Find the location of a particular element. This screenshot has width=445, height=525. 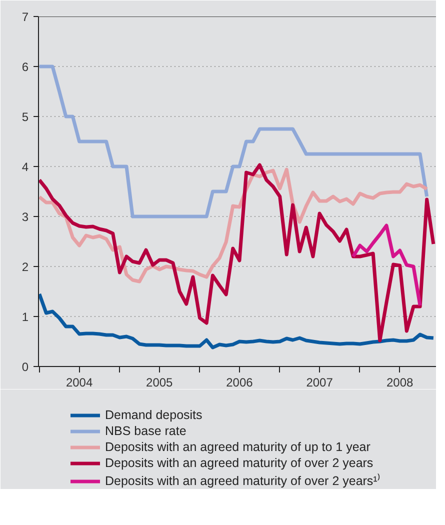

y-tick-label: 1 is located at coordinates (25, 317).